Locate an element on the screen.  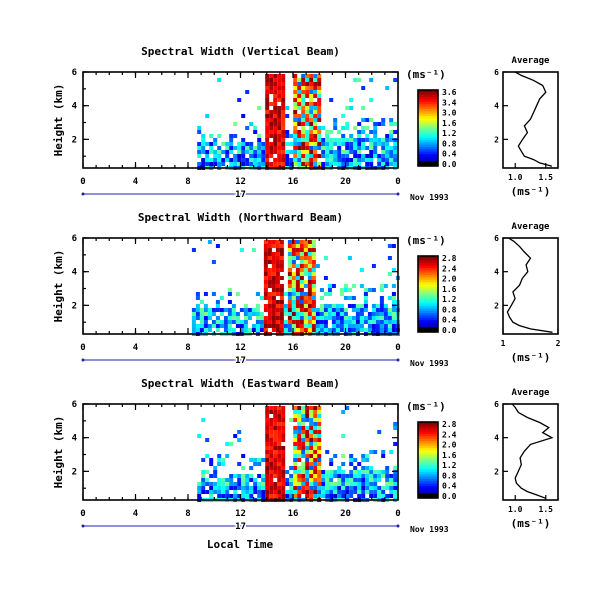
x-tick-label: 0 is located at coordinates (397, 348).